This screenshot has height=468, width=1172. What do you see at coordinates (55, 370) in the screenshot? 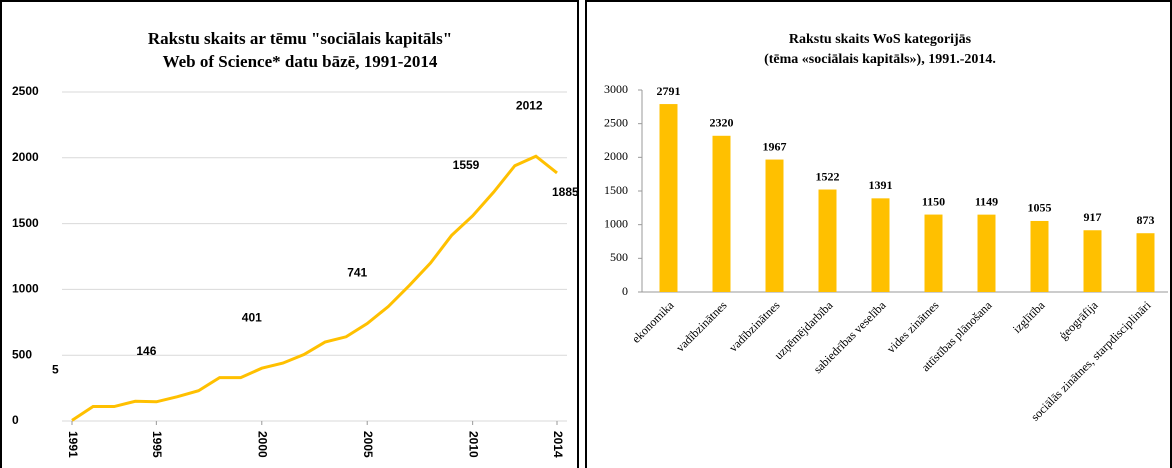
I see `data-label: 5` at bounding box center [55, 370].